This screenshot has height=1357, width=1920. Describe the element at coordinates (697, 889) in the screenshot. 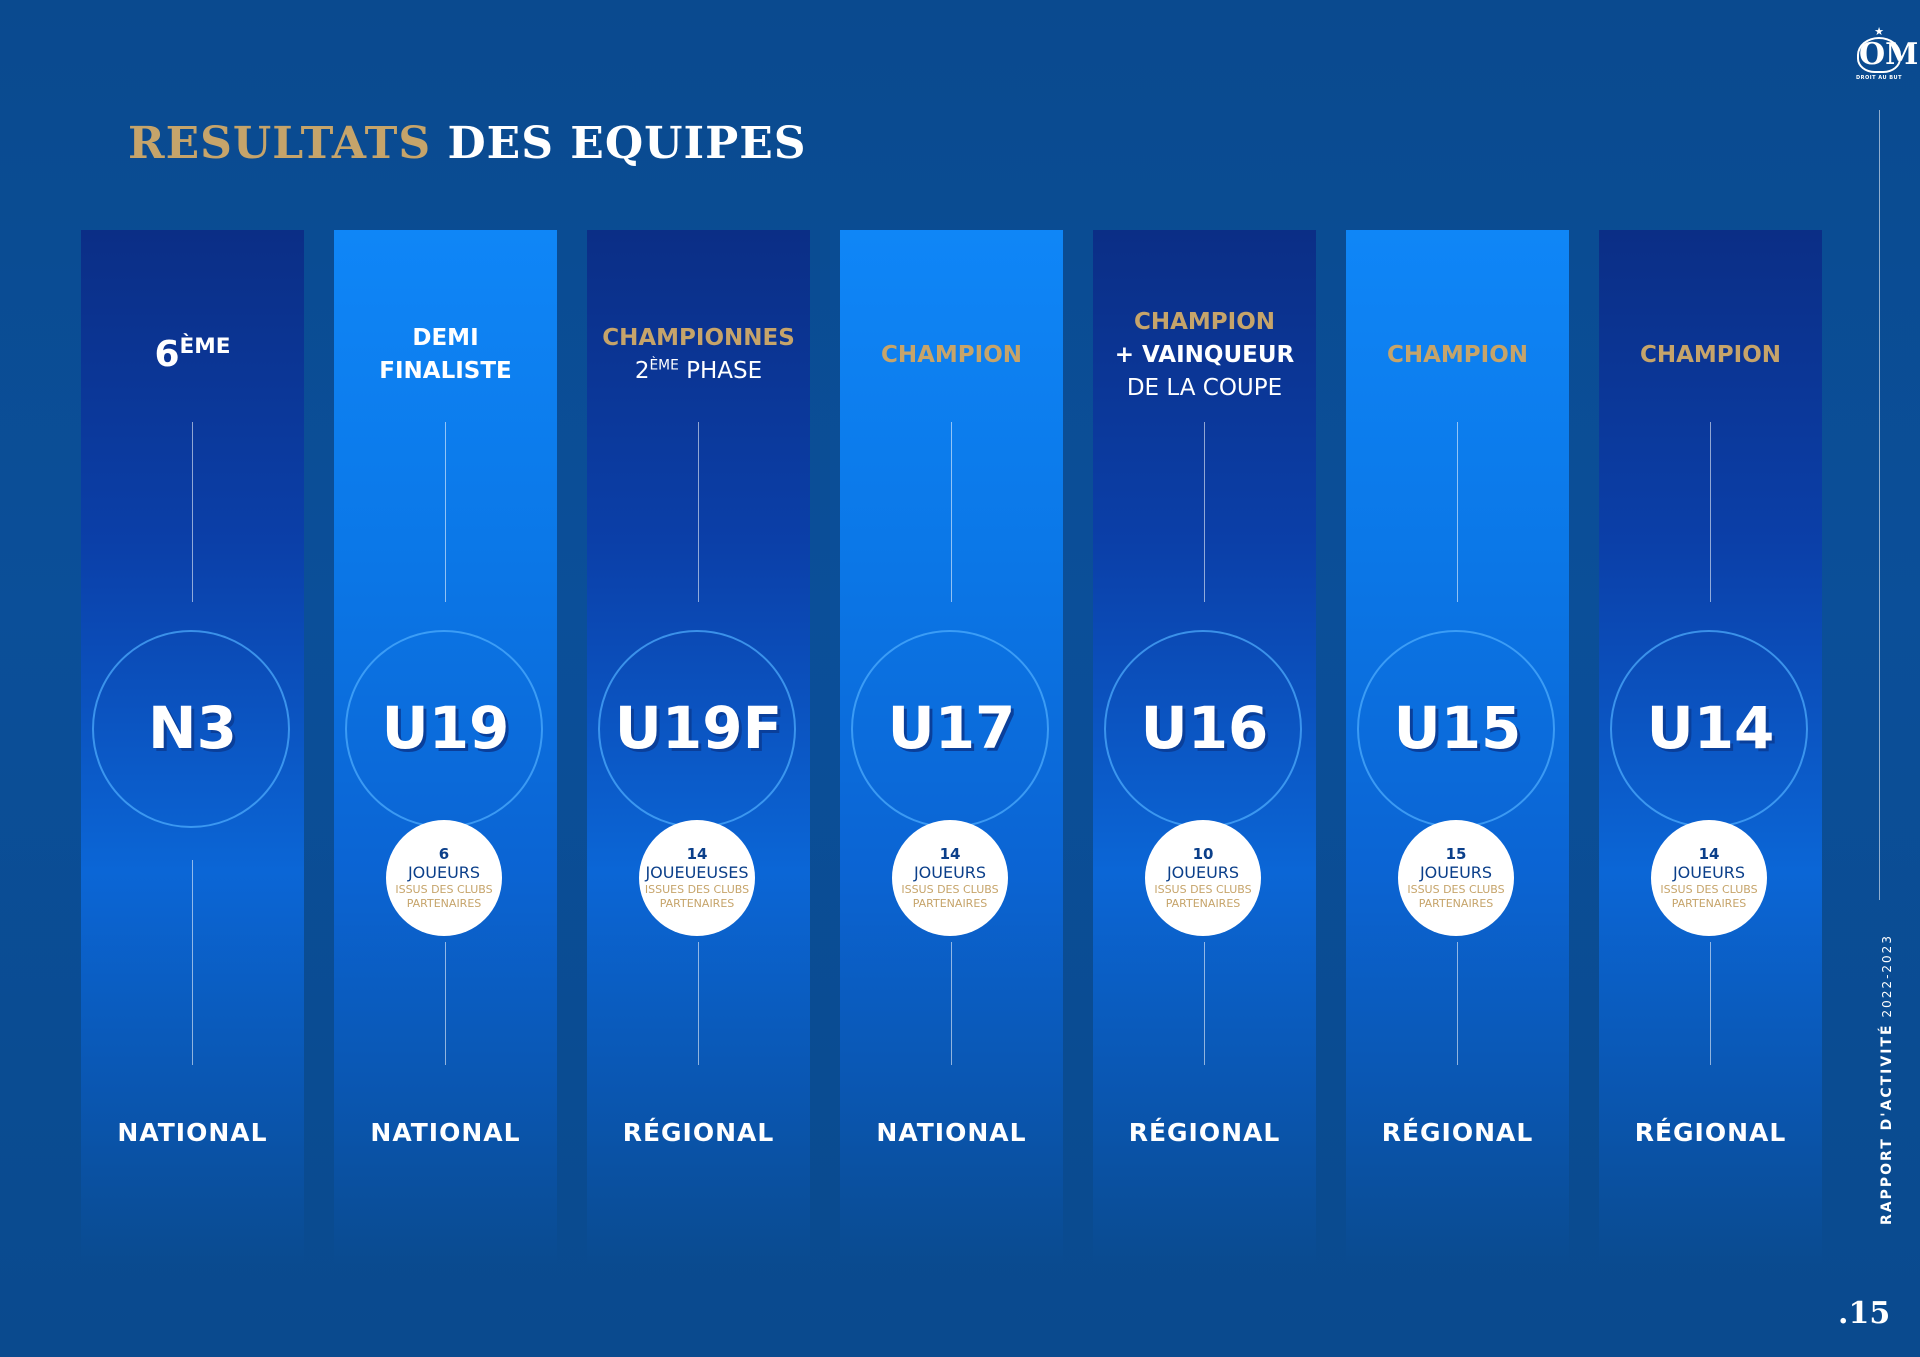

I see `players-note: ISSUES DES CLUBS` at that location.